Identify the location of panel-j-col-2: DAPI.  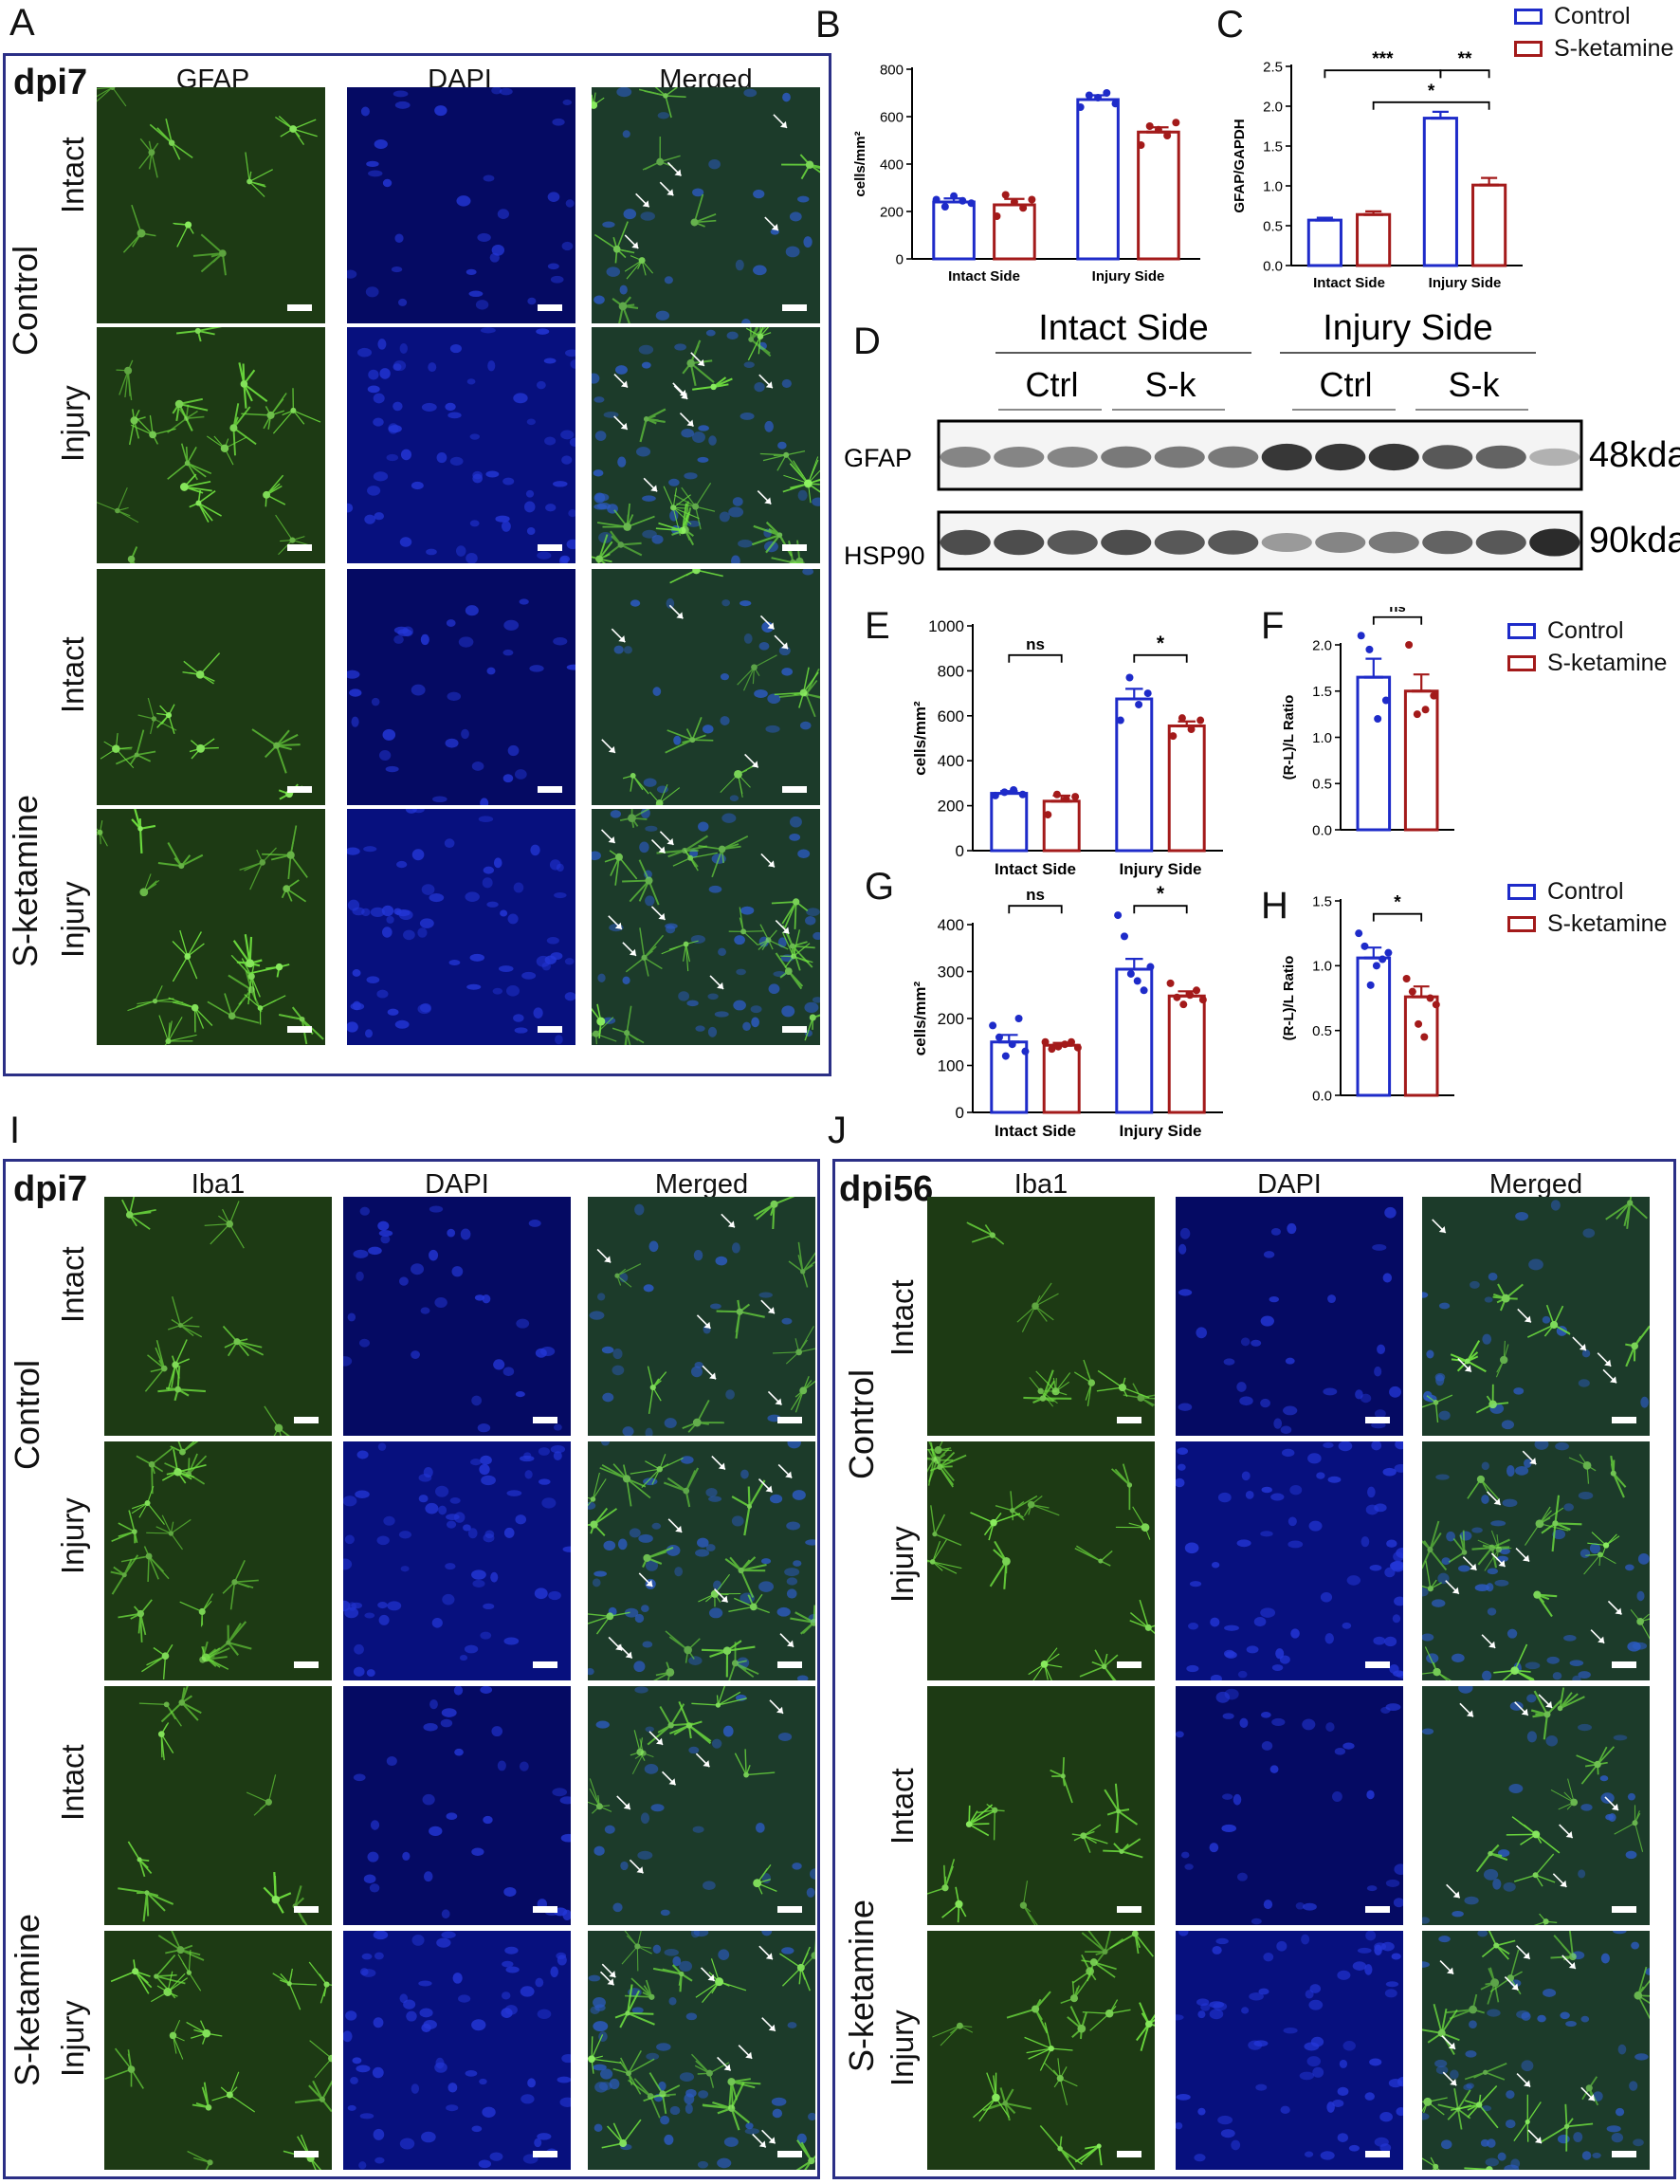
(1290, 1185).